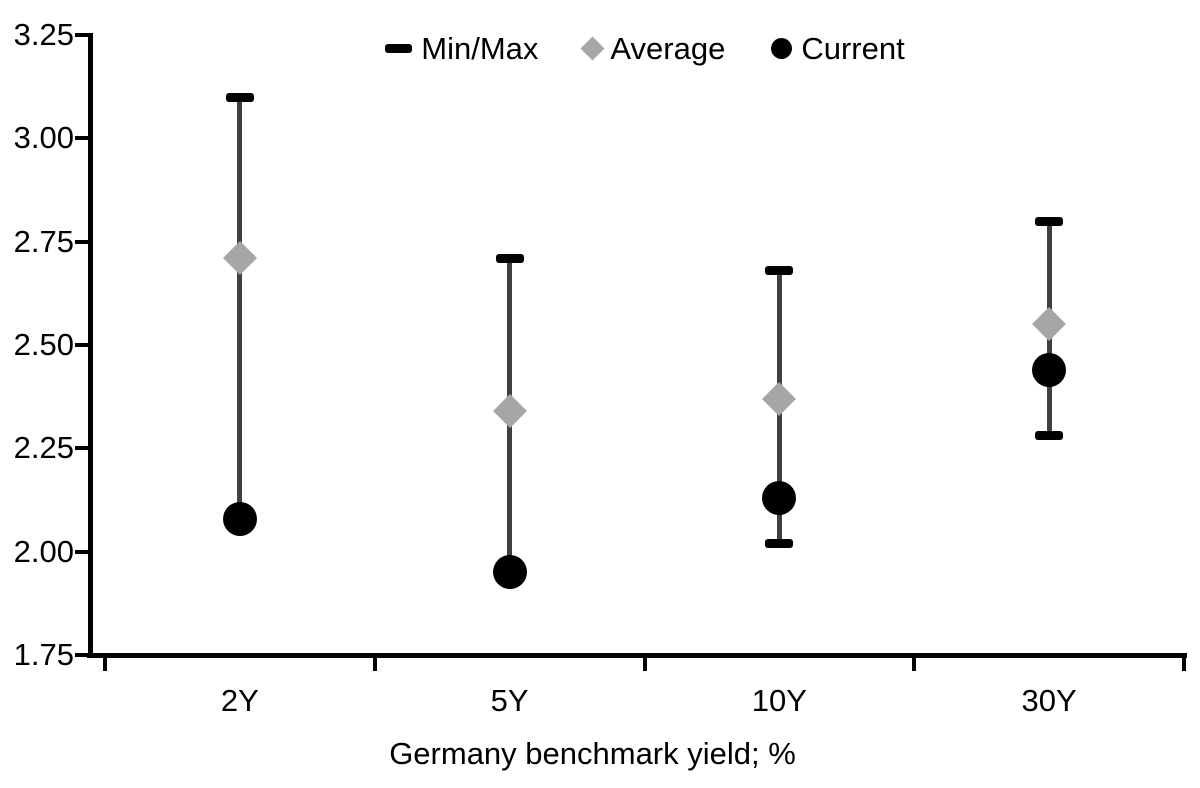 The image size is (1200, 788). What do you see at coordinates (43, 448) in the screenshot?
I see `y-axis-tick-label: 2.25` at bounding box center [43, 448].